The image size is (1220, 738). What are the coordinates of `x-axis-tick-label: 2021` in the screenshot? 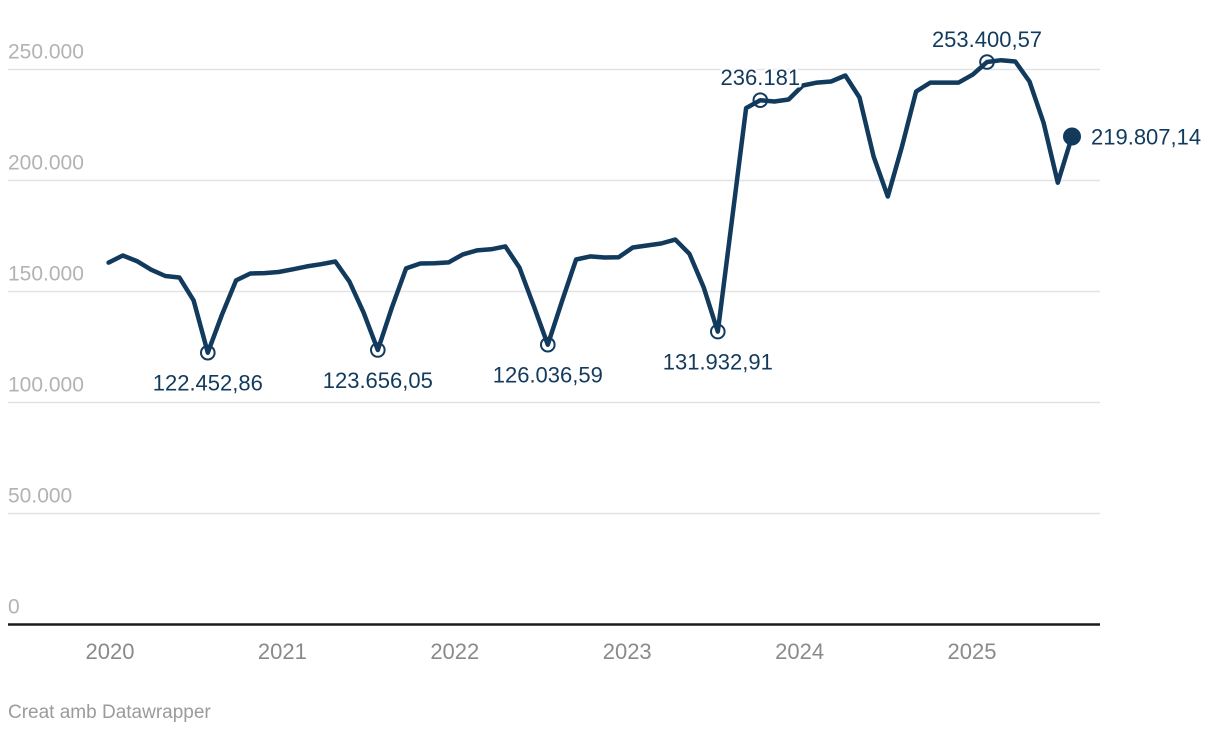 It's located at (282, 651).